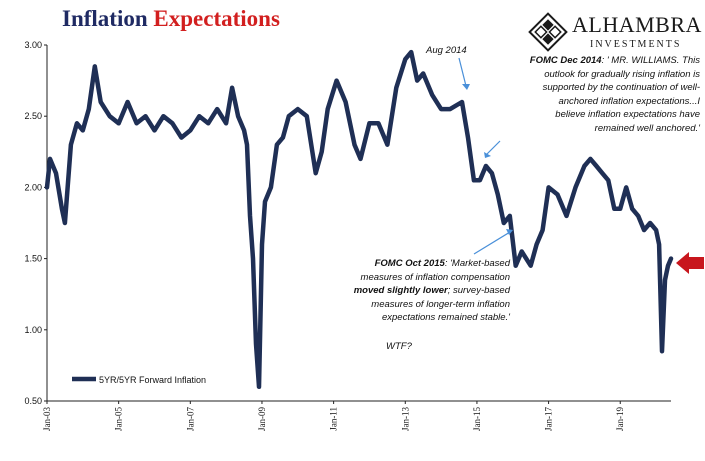 The height and width of the screenshot is (461, 705). Describe the element at coordinates (334, 419) in the screenshot. I see `x-tick-label: Jan-11` at that location.